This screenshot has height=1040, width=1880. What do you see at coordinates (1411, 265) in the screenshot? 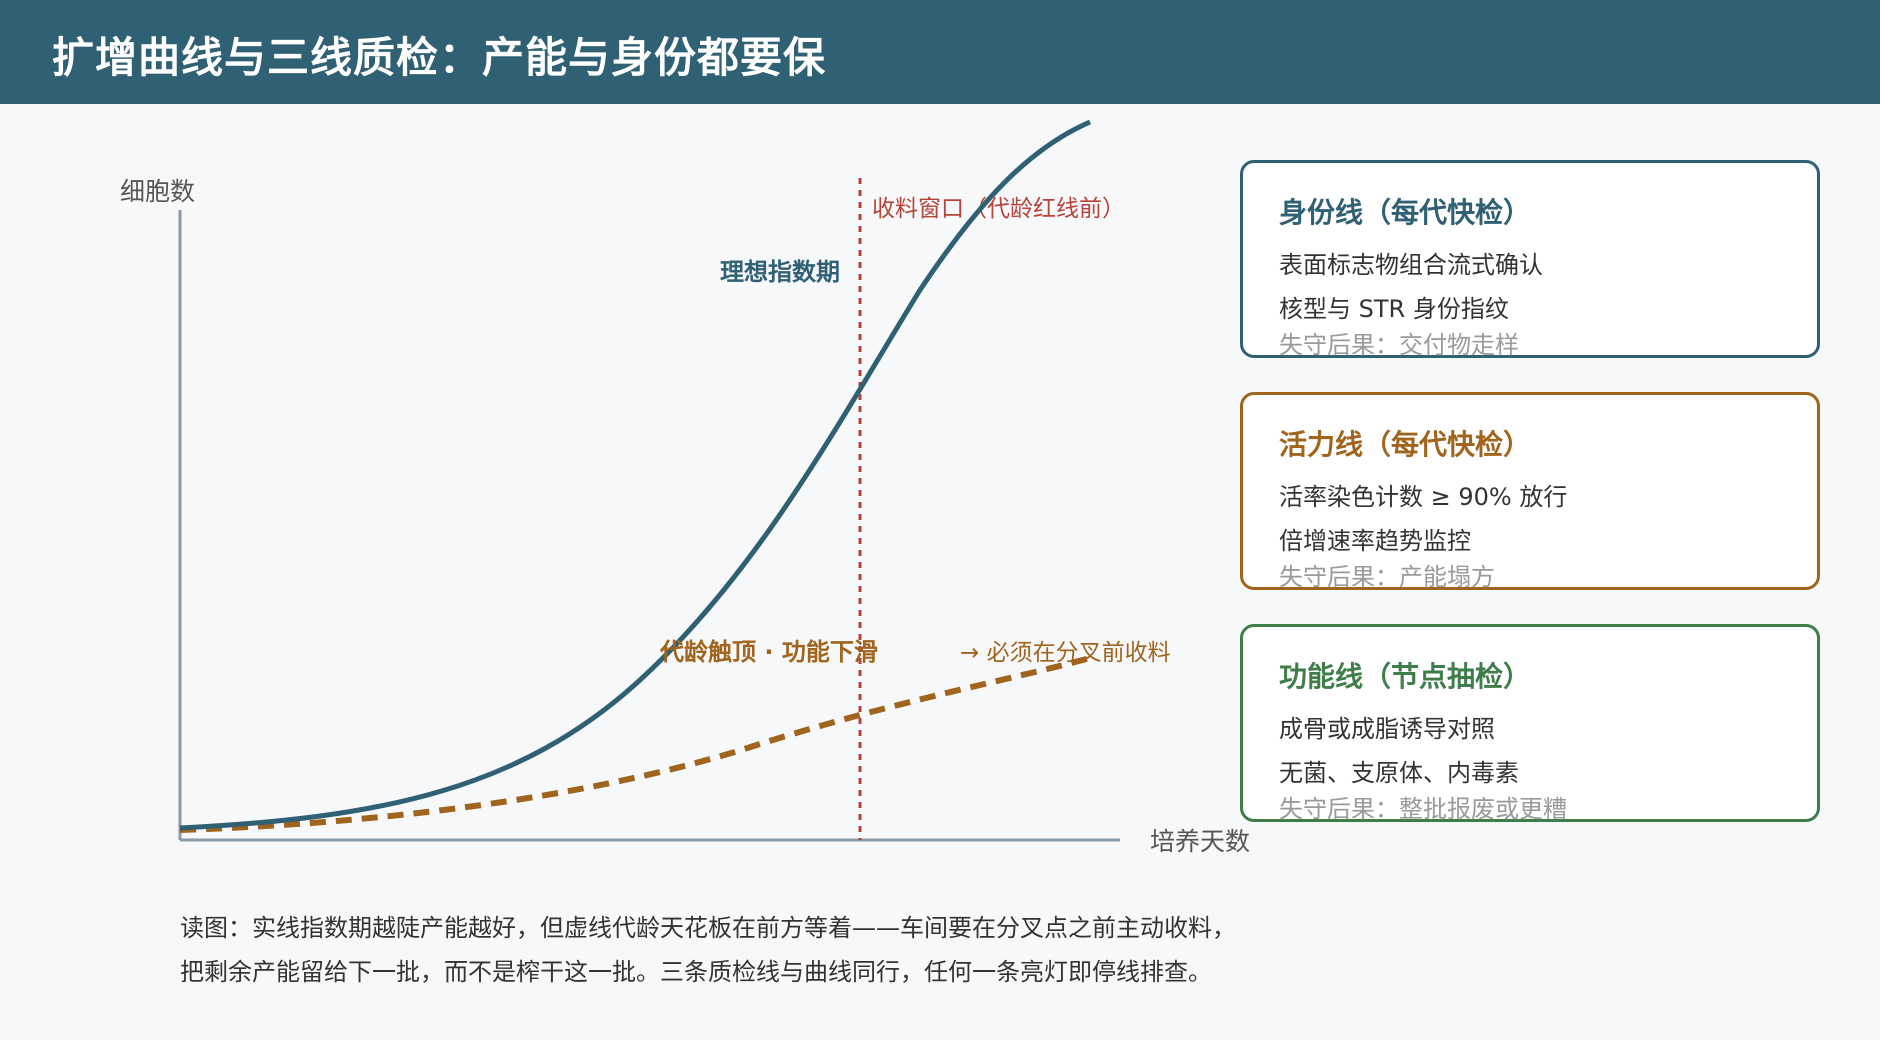
I see `card-item: 表面标志物组合流式确认` at bounding box center [1411, 265].